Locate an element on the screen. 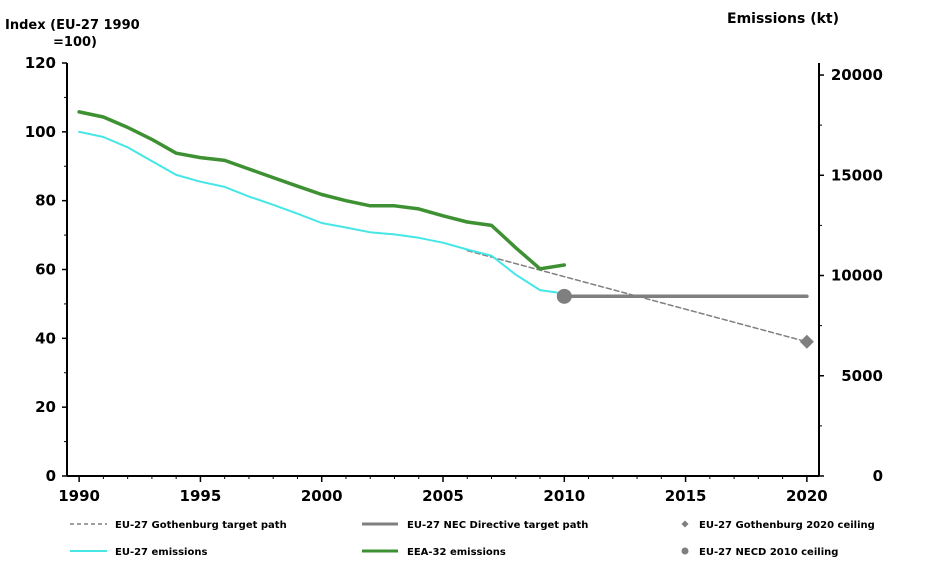 The image size is (950, 577). legend-label-eu27-emissions: EU-27 emissions is located at coordinates (161, 552).